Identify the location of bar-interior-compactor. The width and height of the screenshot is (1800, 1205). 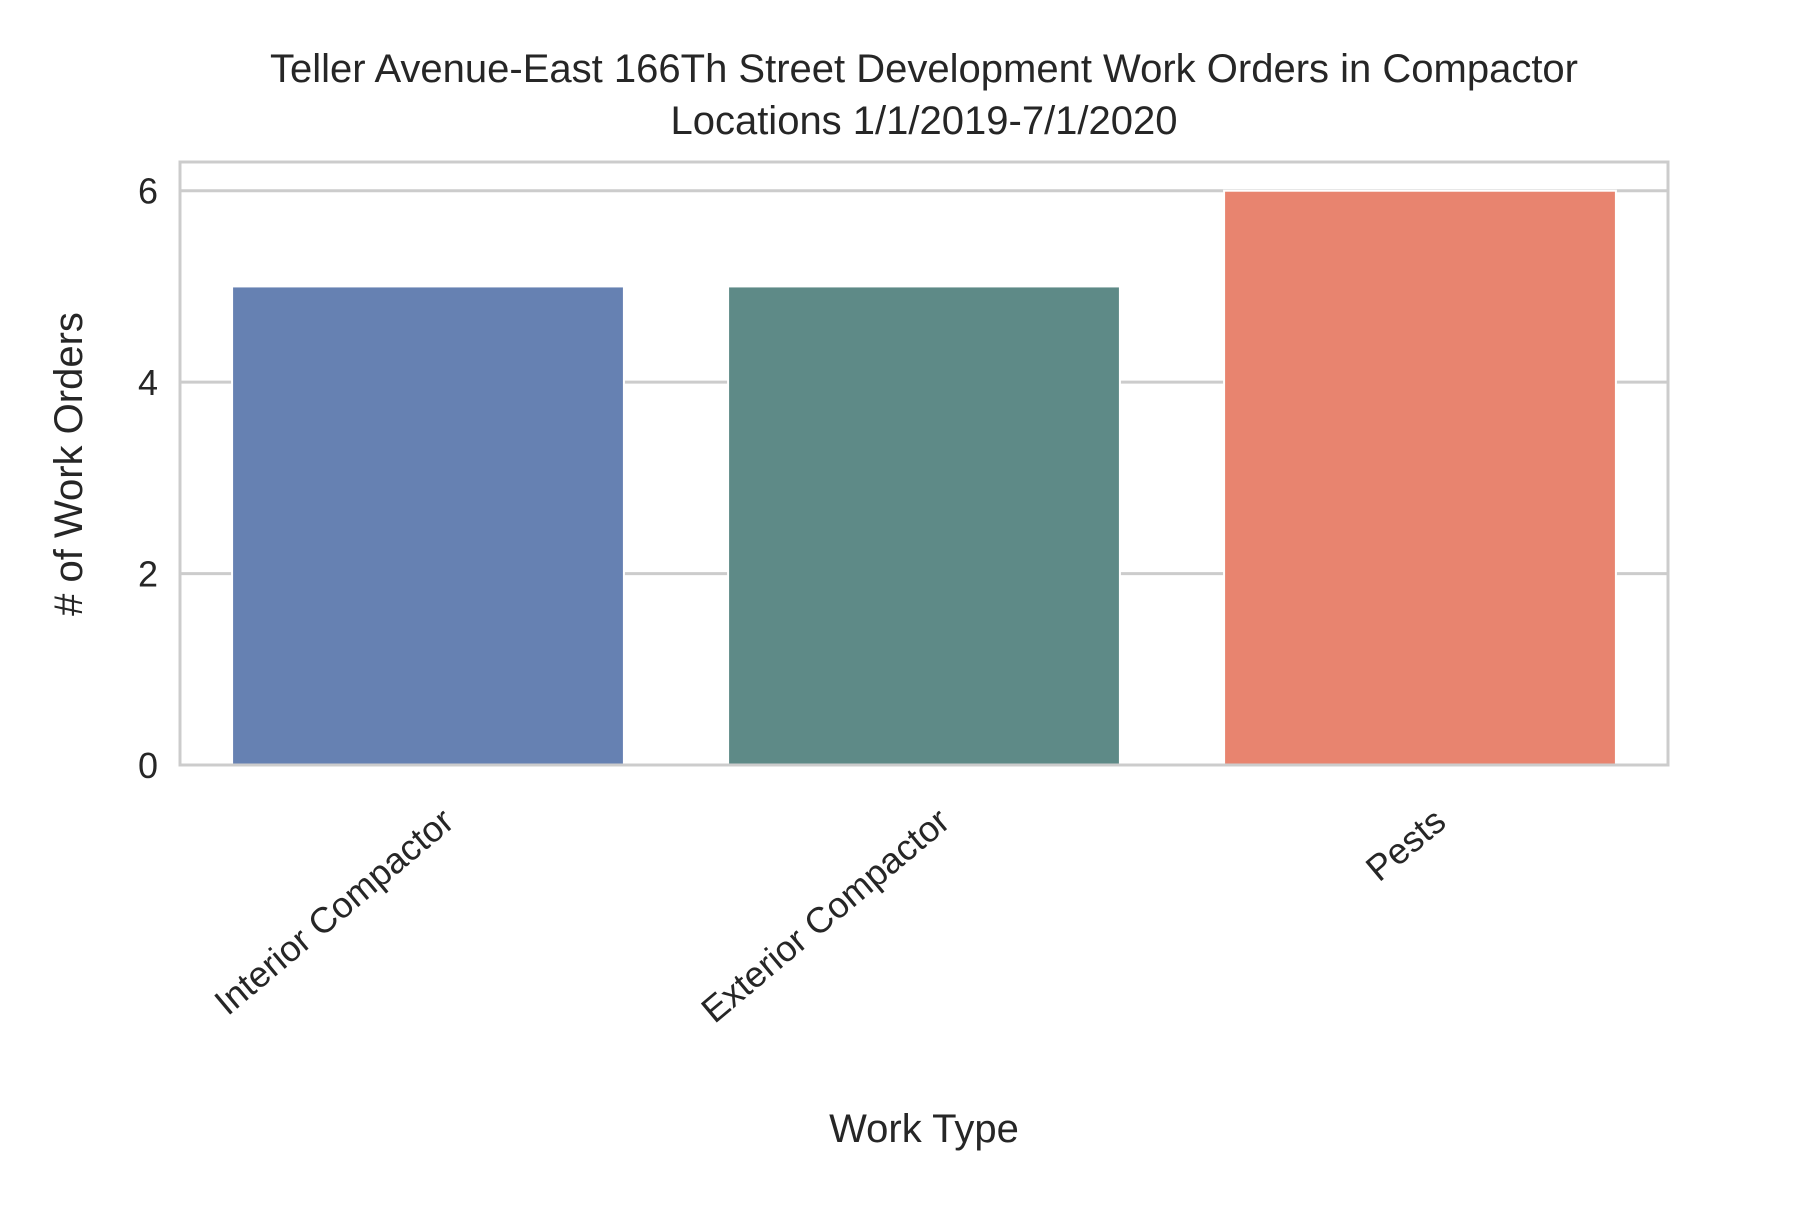
(428, 525).